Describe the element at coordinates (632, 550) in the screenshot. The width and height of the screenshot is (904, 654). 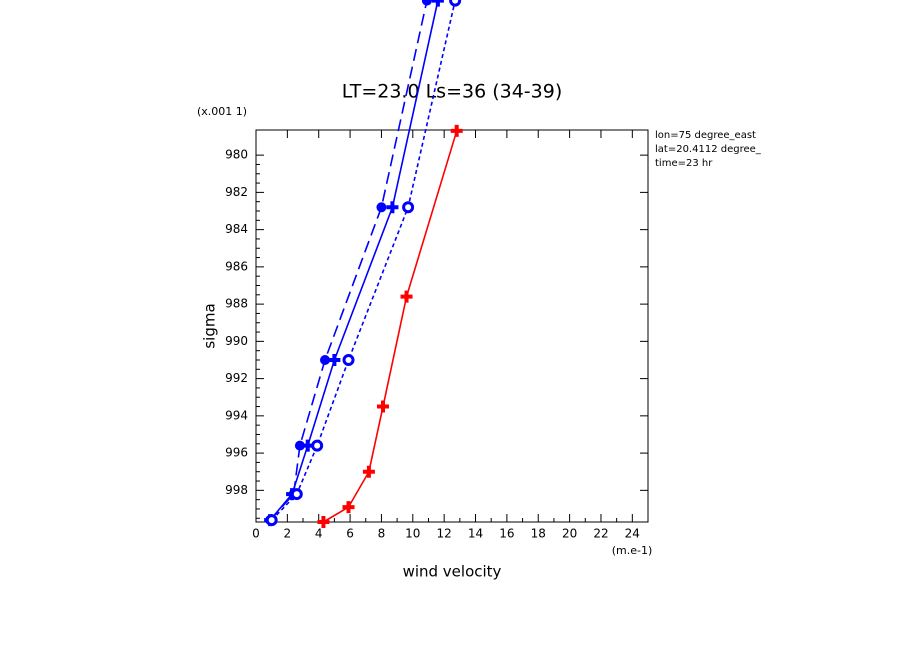
I see `x-unit: (m.e-1)` at that location.